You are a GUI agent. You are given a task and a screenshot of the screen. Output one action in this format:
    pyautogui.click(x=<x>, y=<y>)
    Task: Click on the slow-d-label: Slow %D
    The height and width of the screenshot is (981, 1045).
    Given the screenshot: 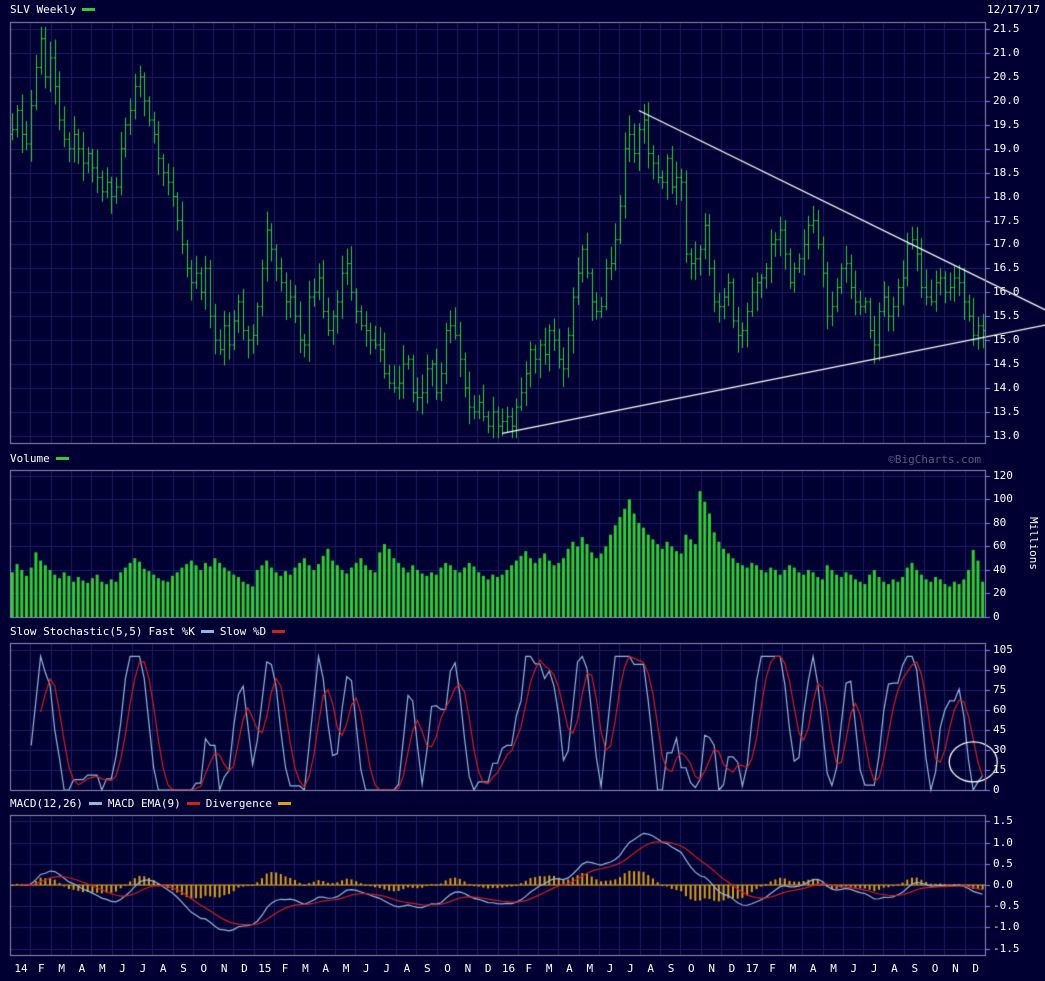 What is the action you would take?
    pyautogui.click(x=243, y=631)
    